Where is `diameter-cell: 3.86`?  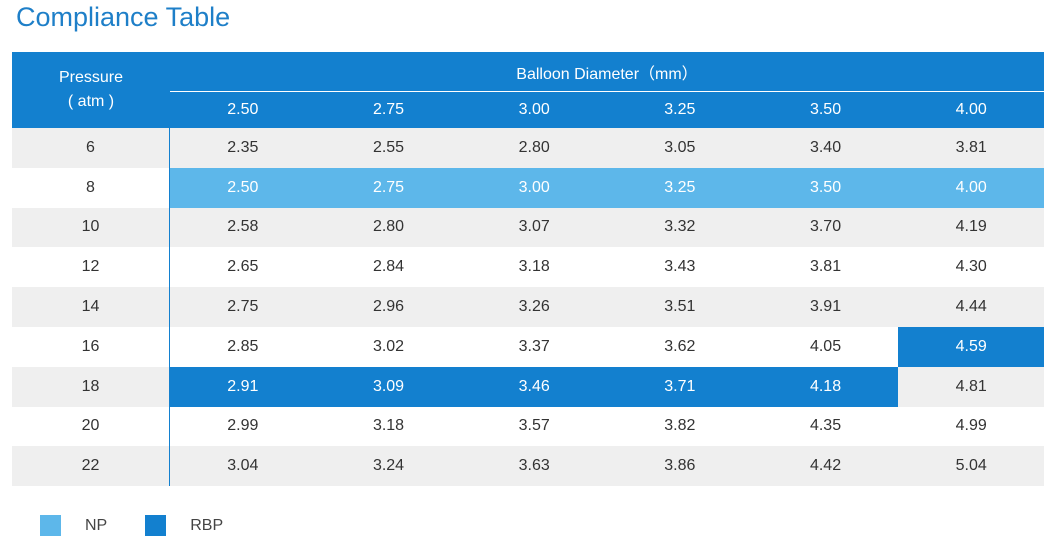 diameter-cell: 3.86 is located at coordinates (680, 466).